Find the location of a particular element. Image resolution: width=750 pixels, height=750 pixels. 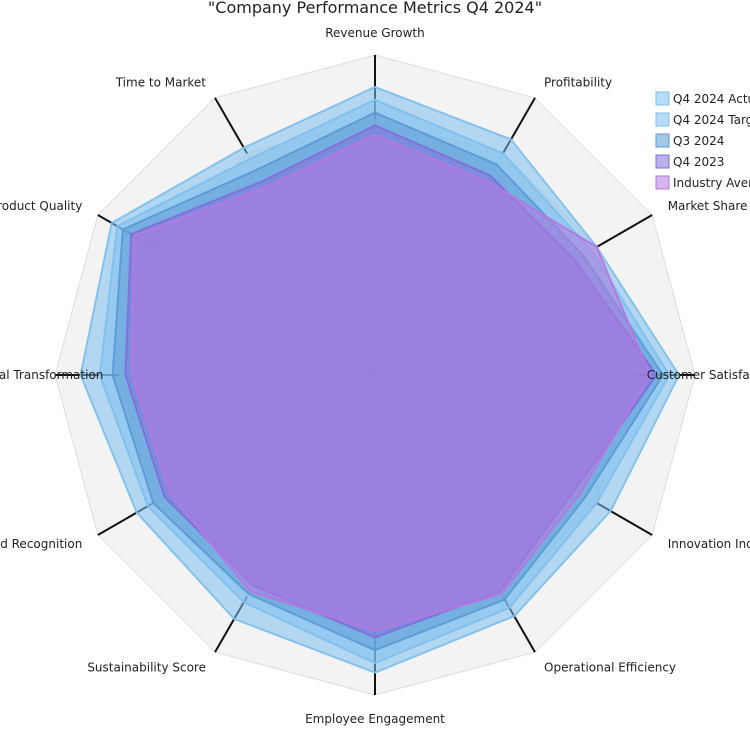

axis-label-10: Product Quality is located at coordinates (41, 206).